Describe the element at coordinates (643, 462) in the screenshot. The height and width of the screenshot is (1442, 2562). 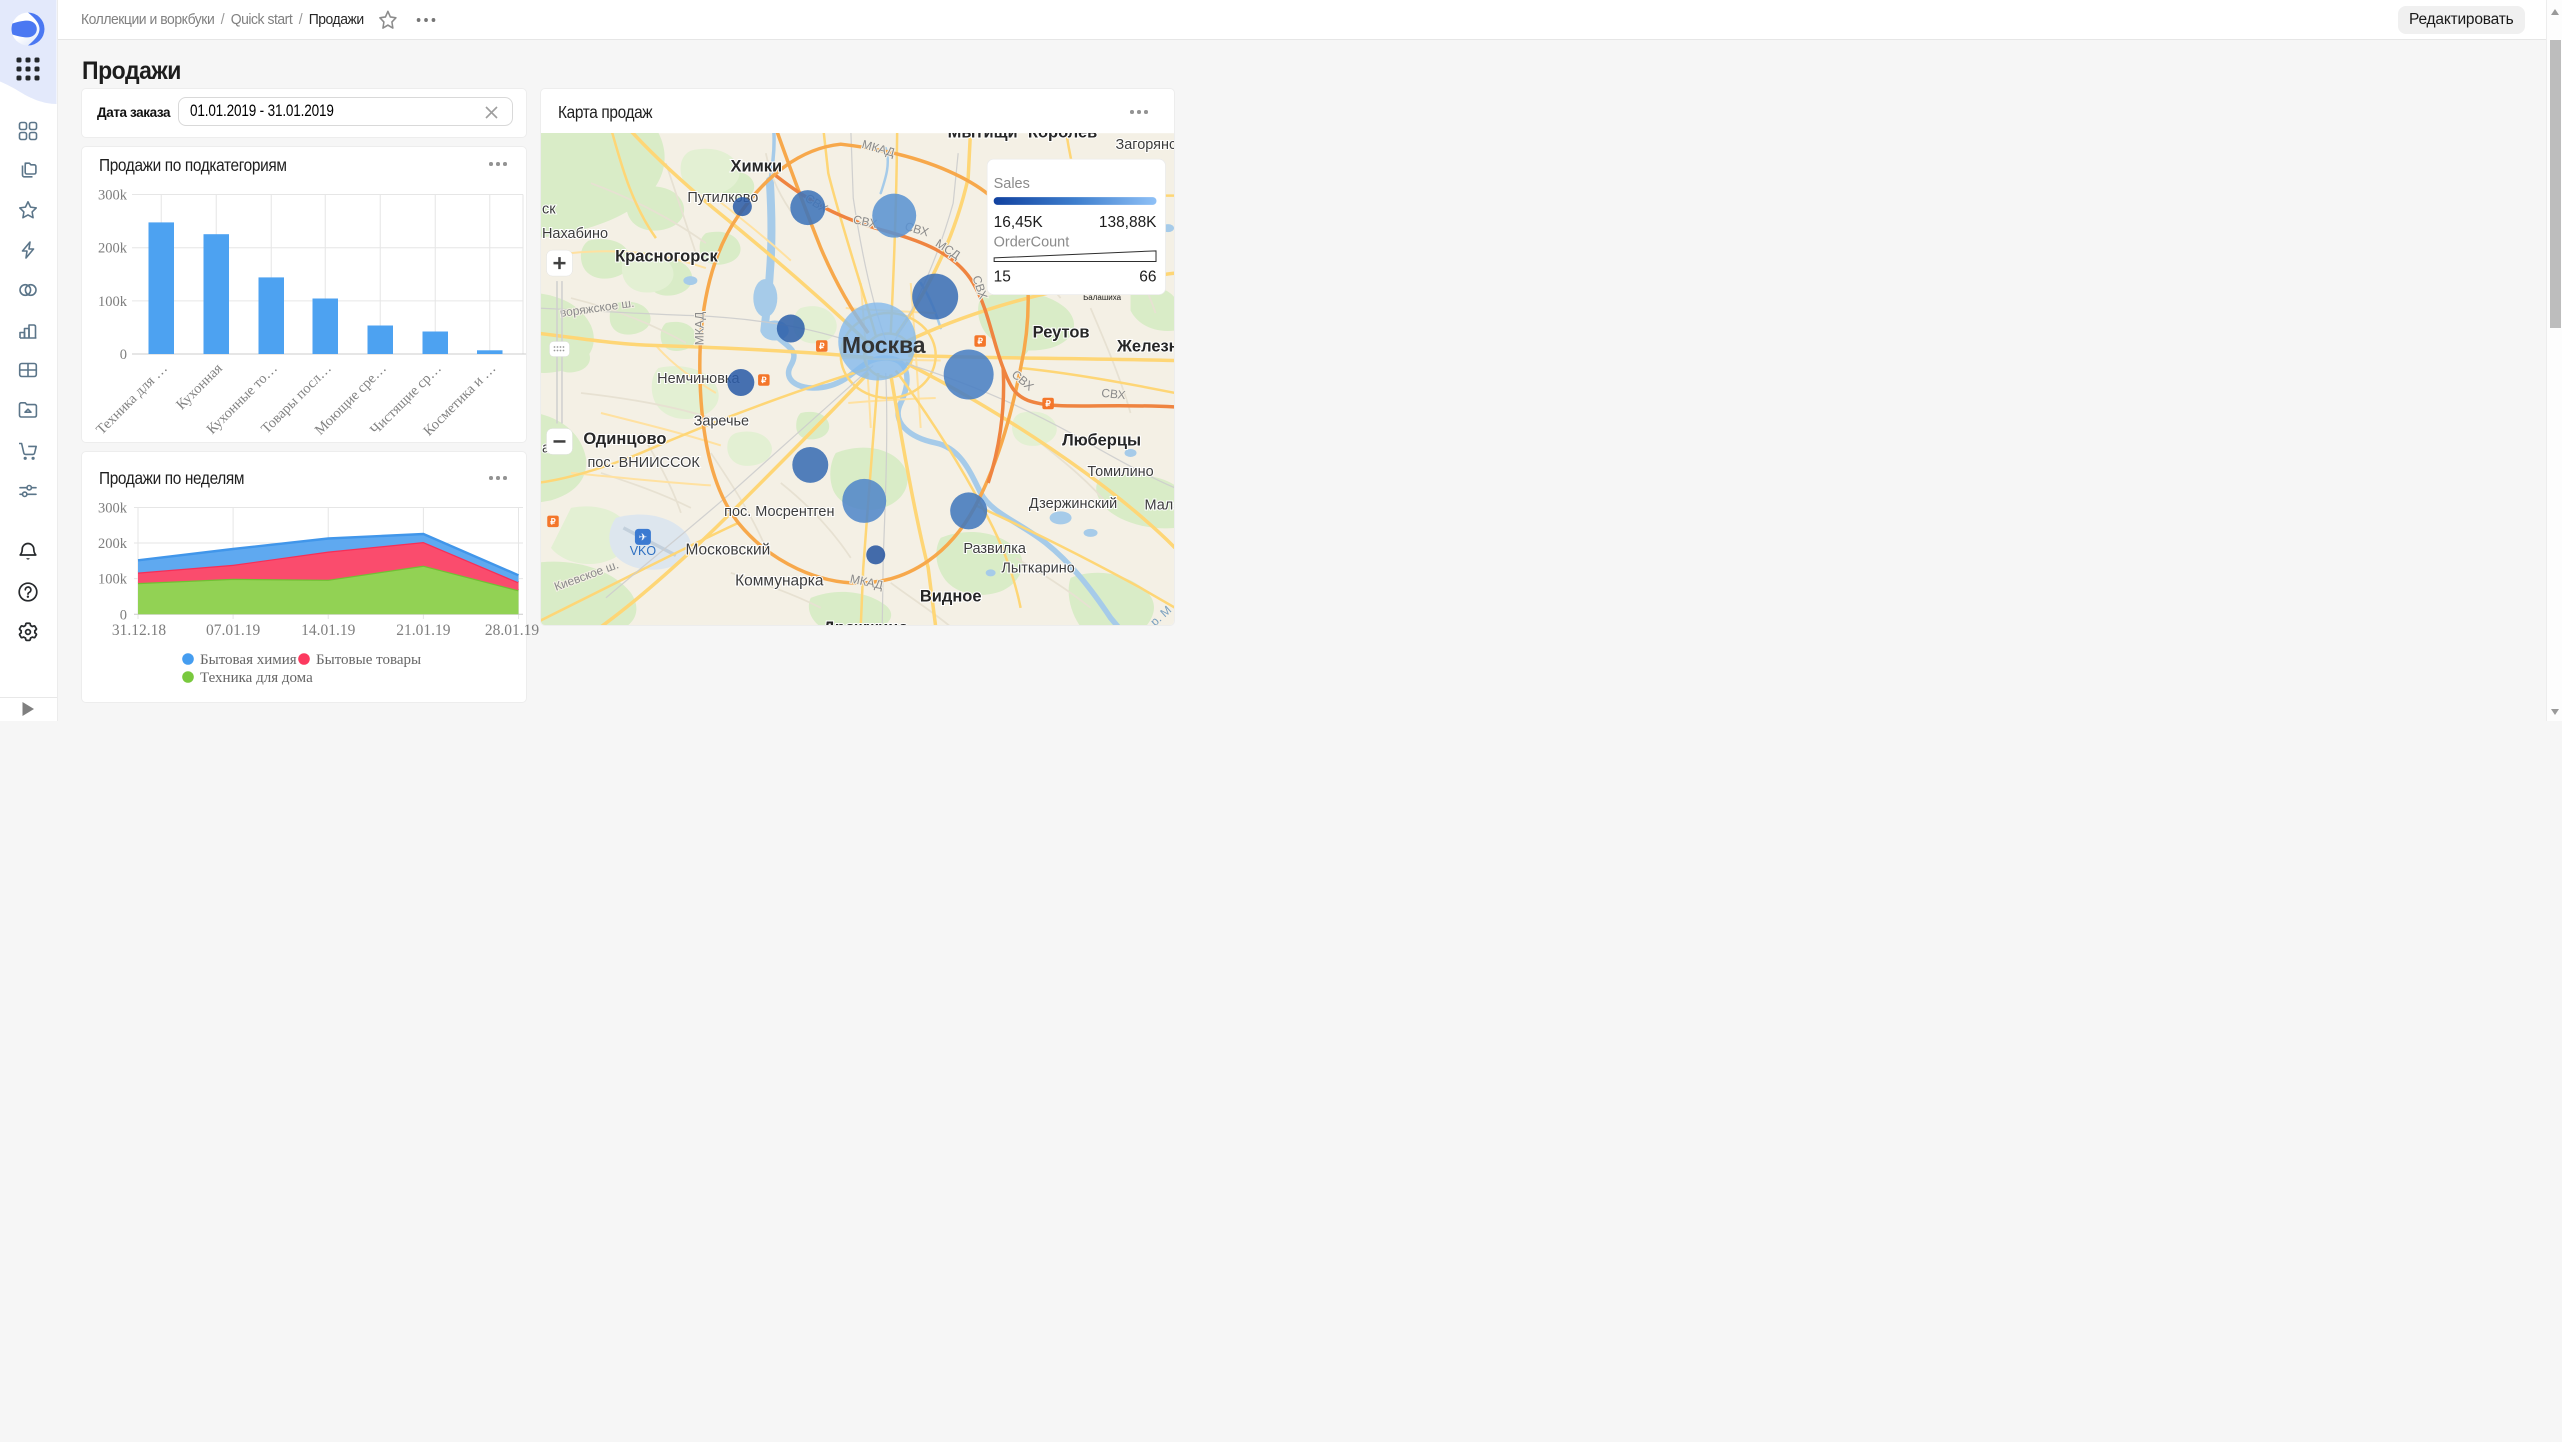
I see `svg-text: пос. ВНИИССОК` at that location.